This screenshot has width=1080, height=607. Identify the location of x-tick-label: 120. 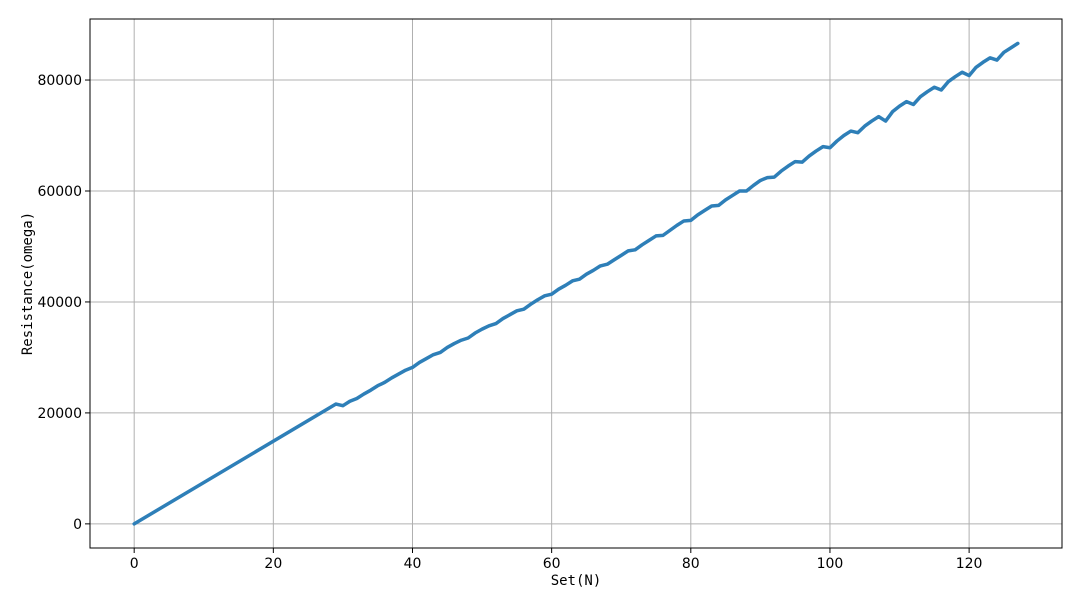
(969, 564).